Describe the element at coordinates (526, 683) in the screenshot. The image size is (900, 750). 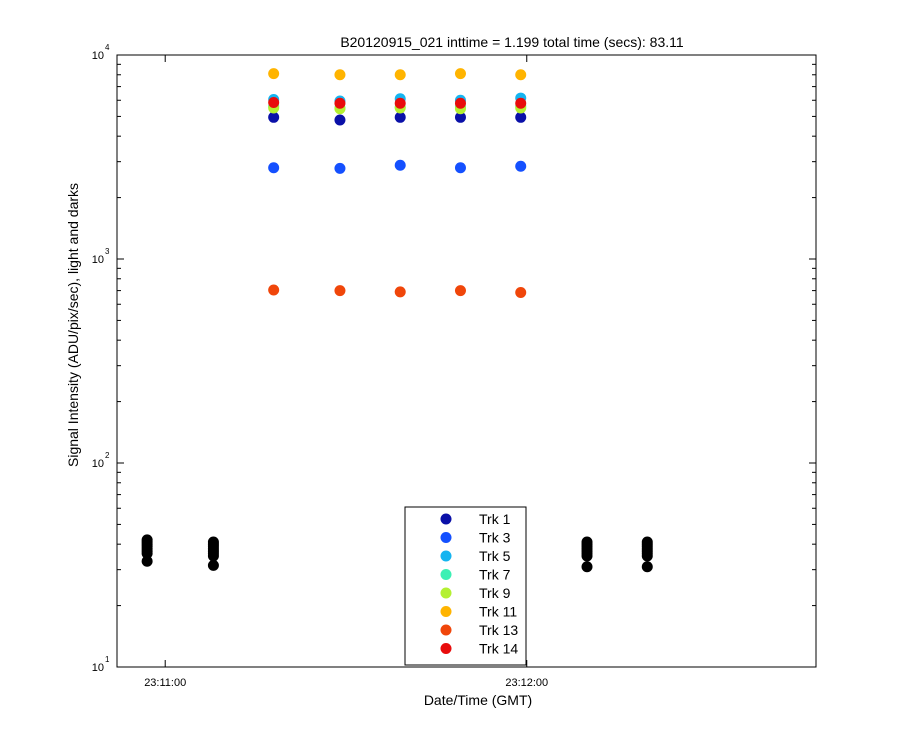
I see `x-tick-label: 23:12:00` at that location.